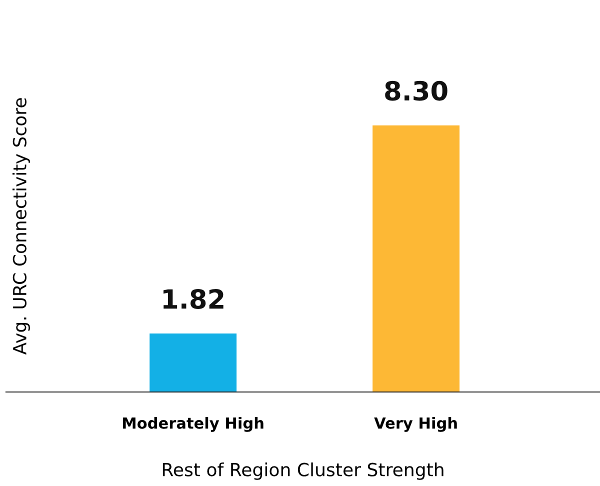  I want to click on data-label: 1.82, so click(194, 299).